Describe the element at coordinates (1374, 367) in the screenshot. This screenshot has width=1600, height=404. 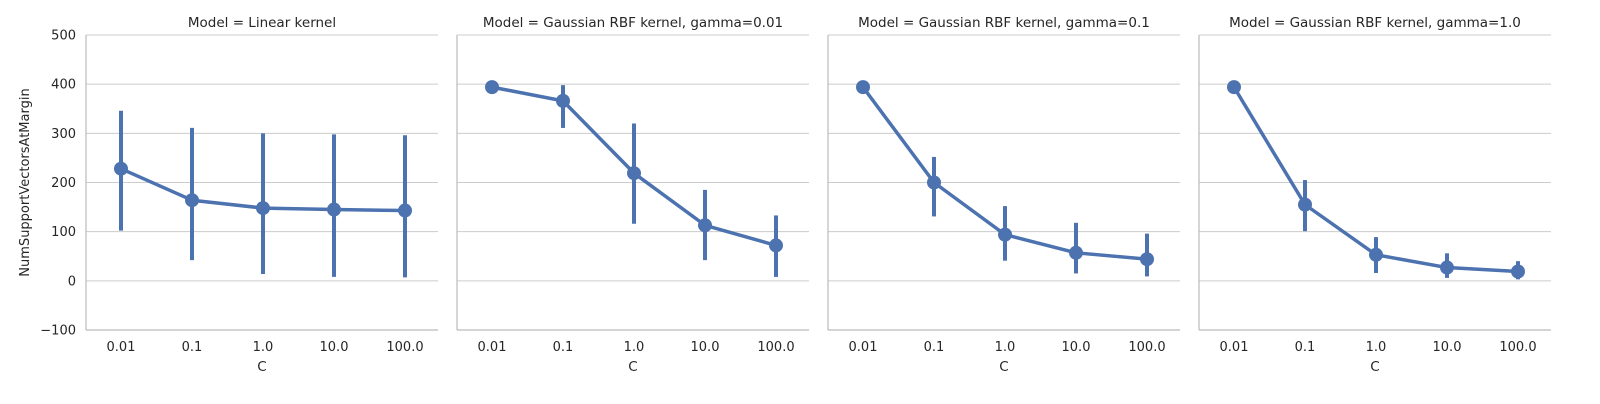
I see `x-axis-label-3: C` at that location.